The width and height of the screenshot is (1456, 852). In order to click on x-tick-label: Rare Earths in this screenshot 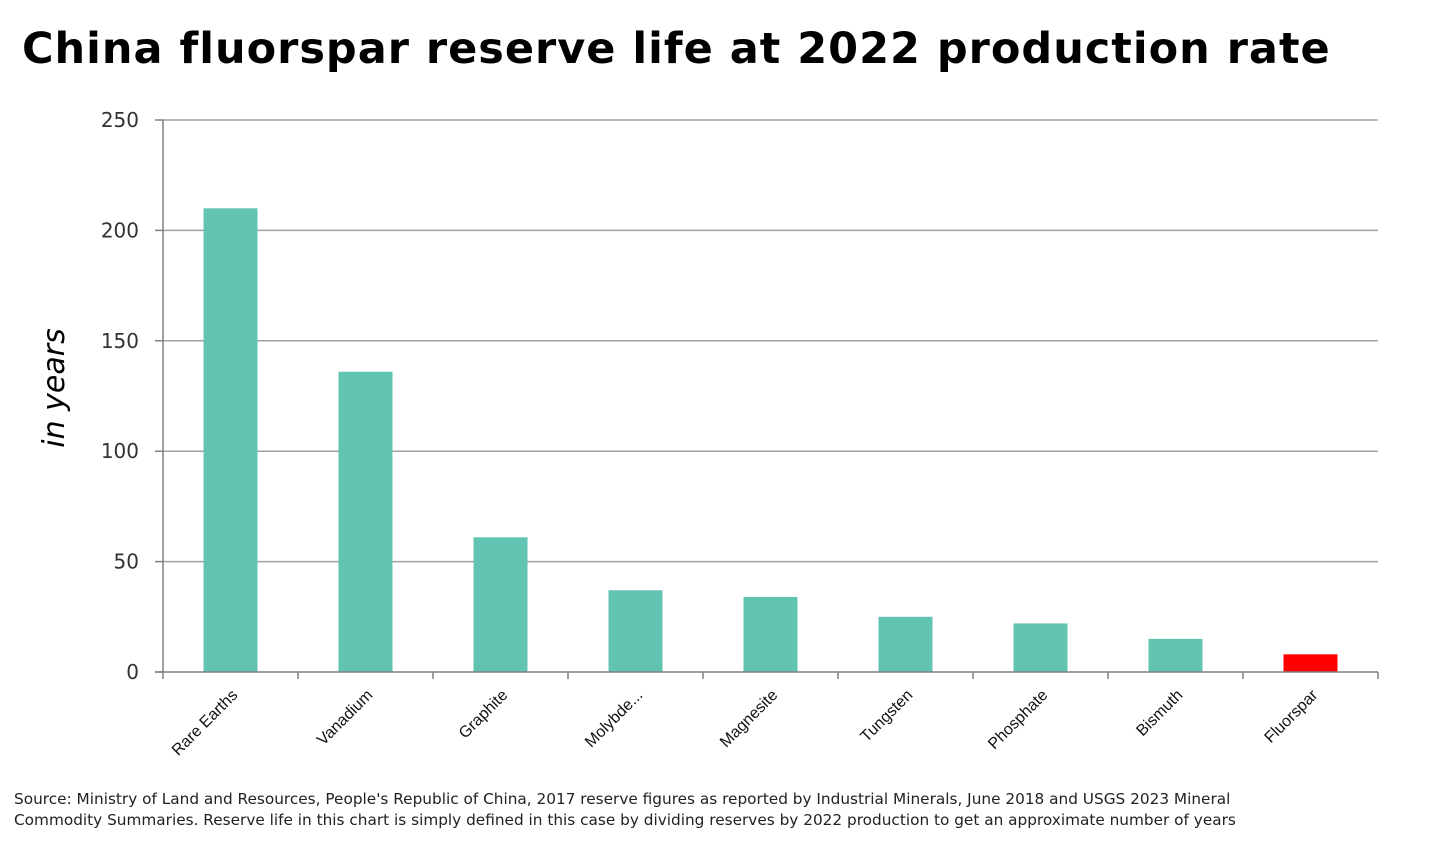, I will do `click(205, 723)`.